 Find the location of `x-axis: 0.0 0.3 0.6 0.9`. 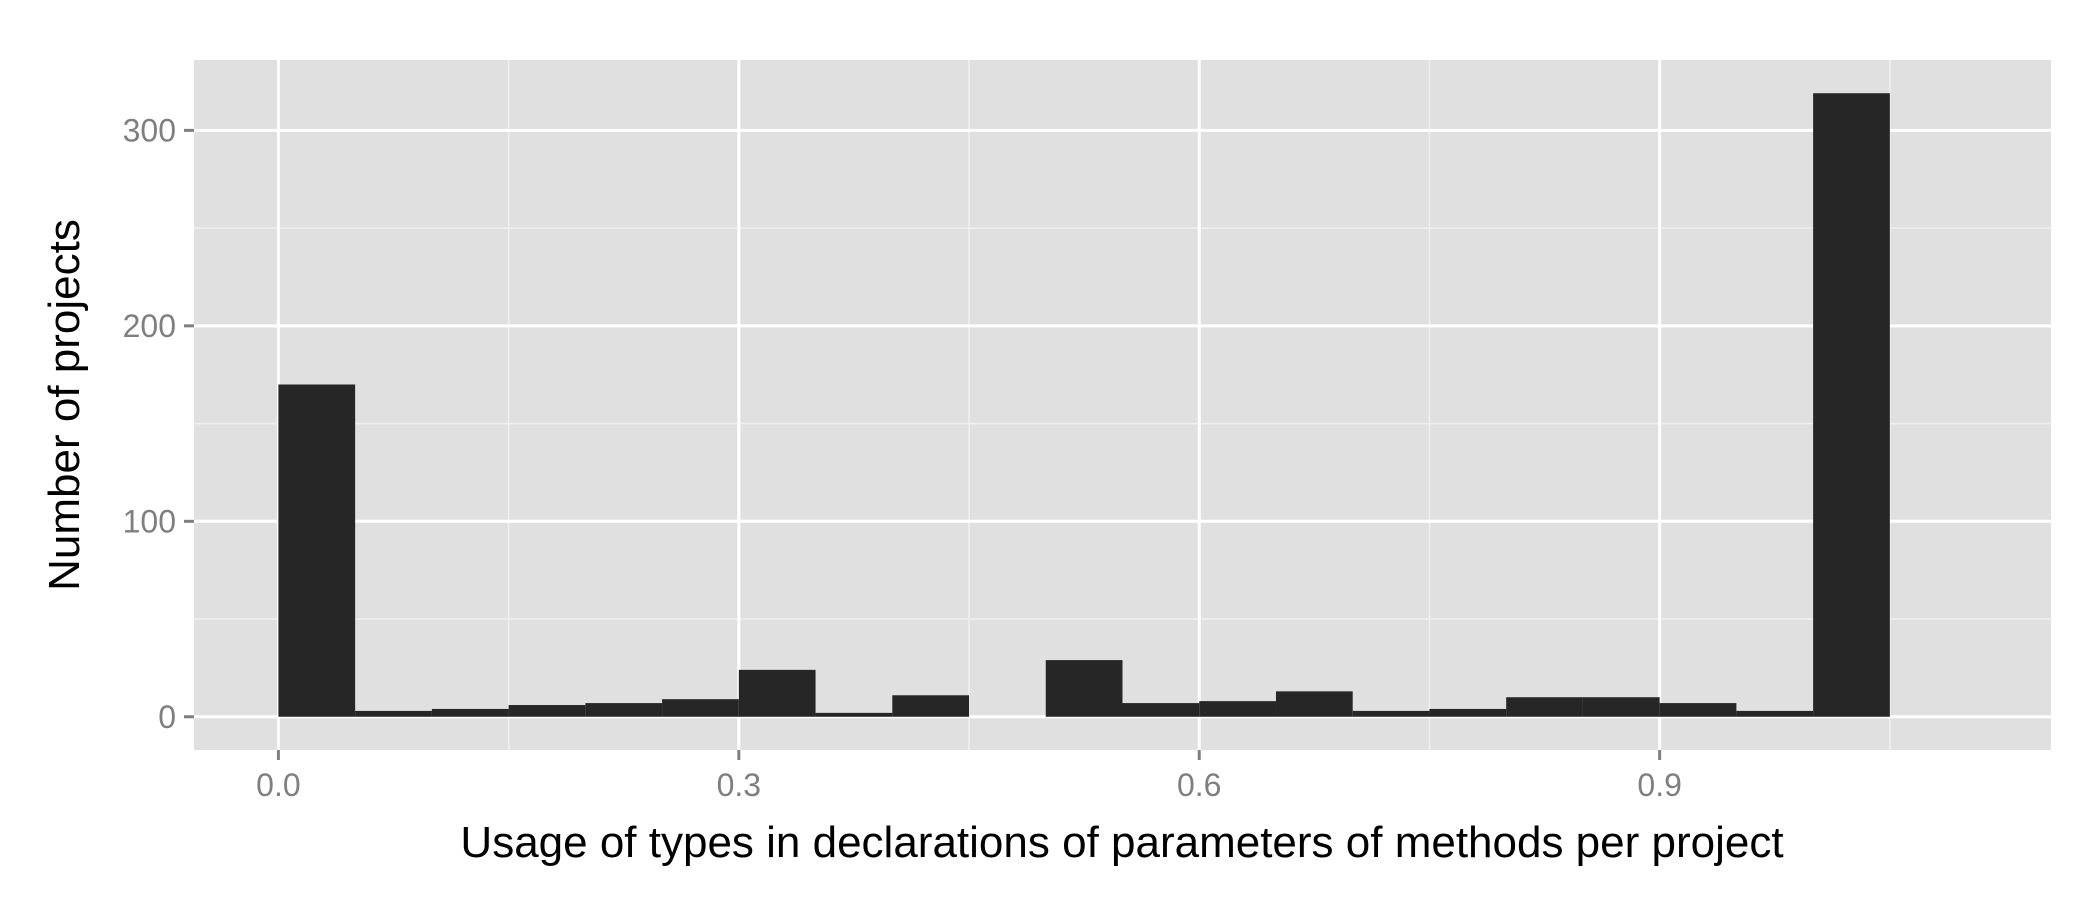

x-axis: 0.0 0.3 0.6 0.9 is located at coordinates (969, 776).